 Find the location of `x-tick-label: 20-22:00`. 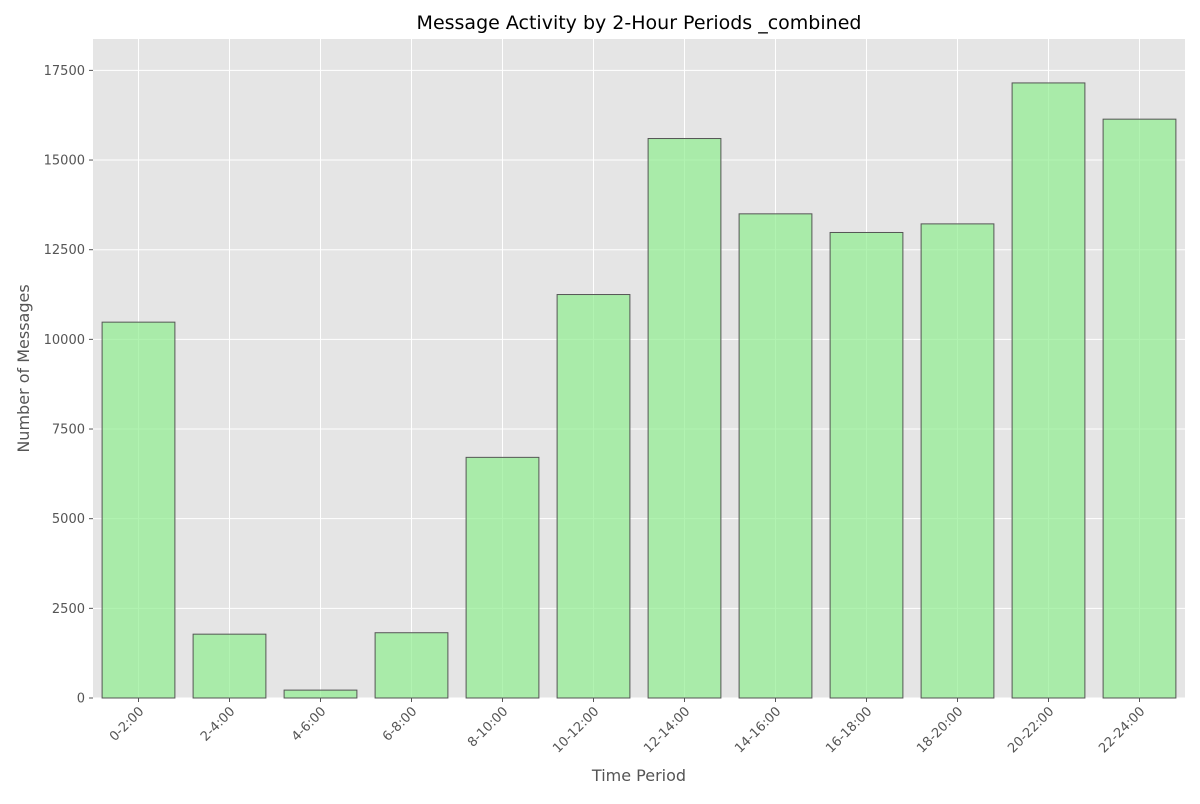

x-tick-label: 20-22:00 is located at coordinates (1031, 730).